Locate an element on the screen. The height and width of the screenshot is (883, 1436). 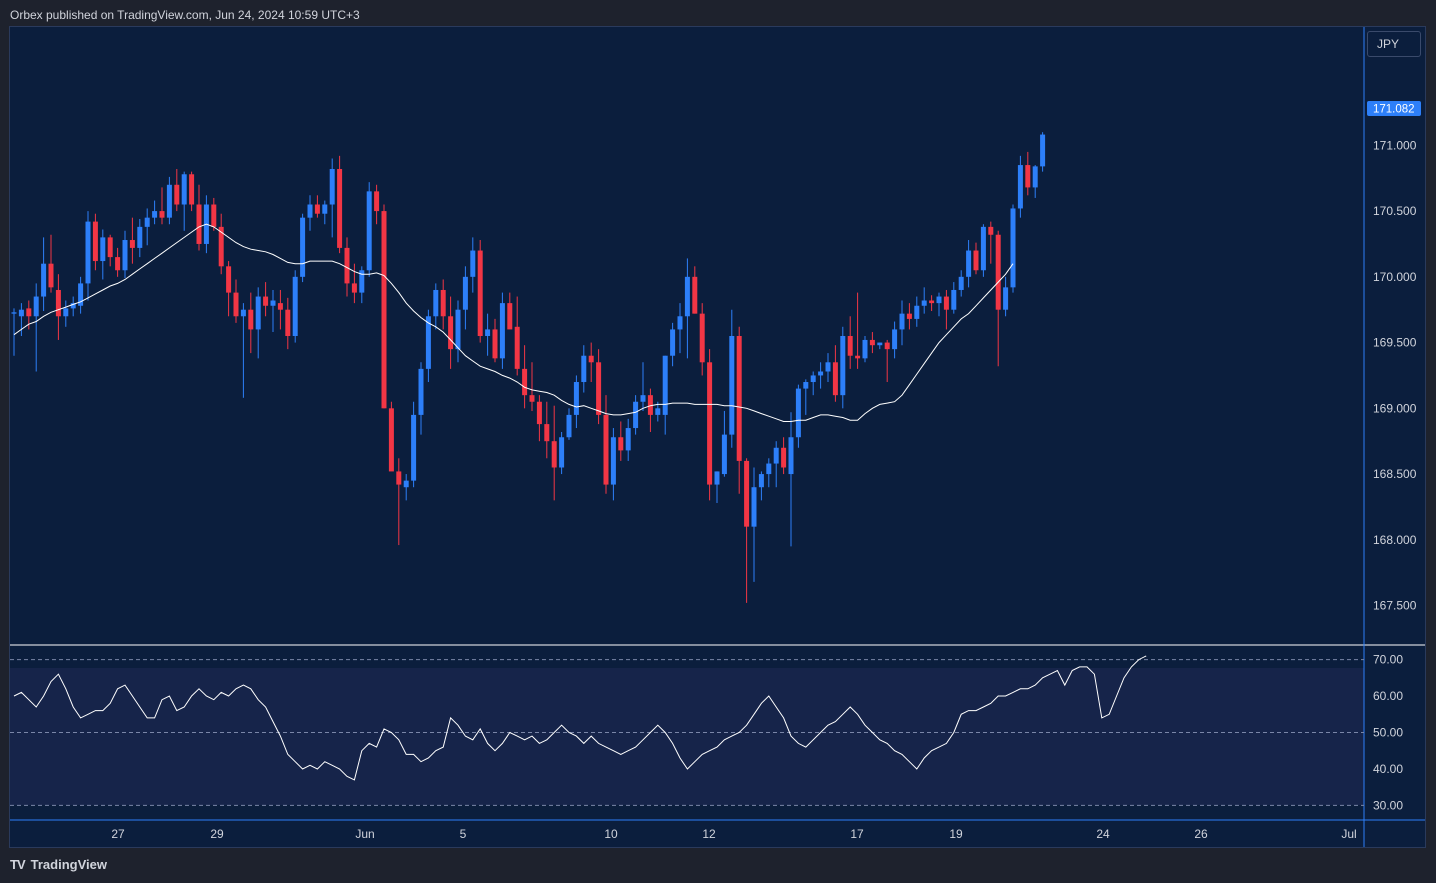
price-tick-label: 170.500 is located at coordinates (1395, 211).